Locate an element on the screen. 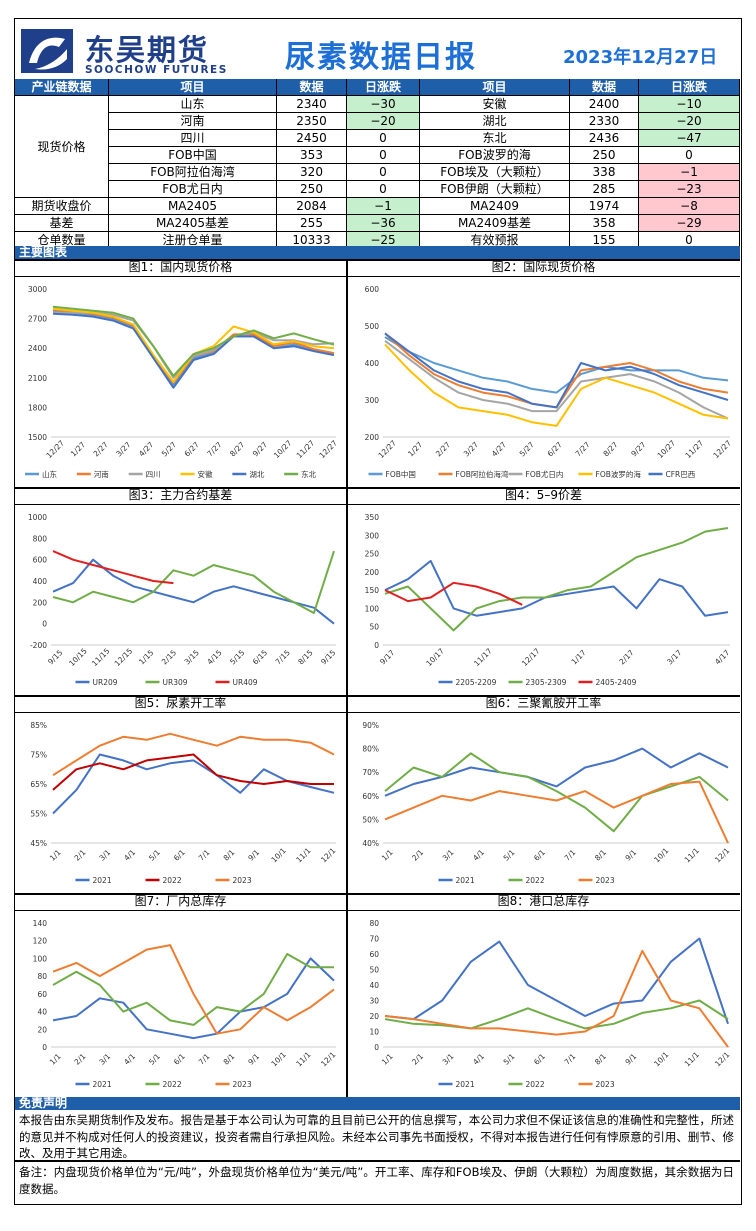 This screenshot has height=1231, width=756. y-tick-label: 100 is located at coordinates (372, 608).